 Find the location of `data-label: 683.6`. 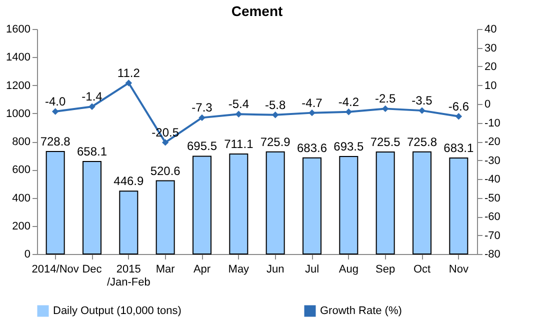

data-label: 683.6 is located at coordinates (312, 147).